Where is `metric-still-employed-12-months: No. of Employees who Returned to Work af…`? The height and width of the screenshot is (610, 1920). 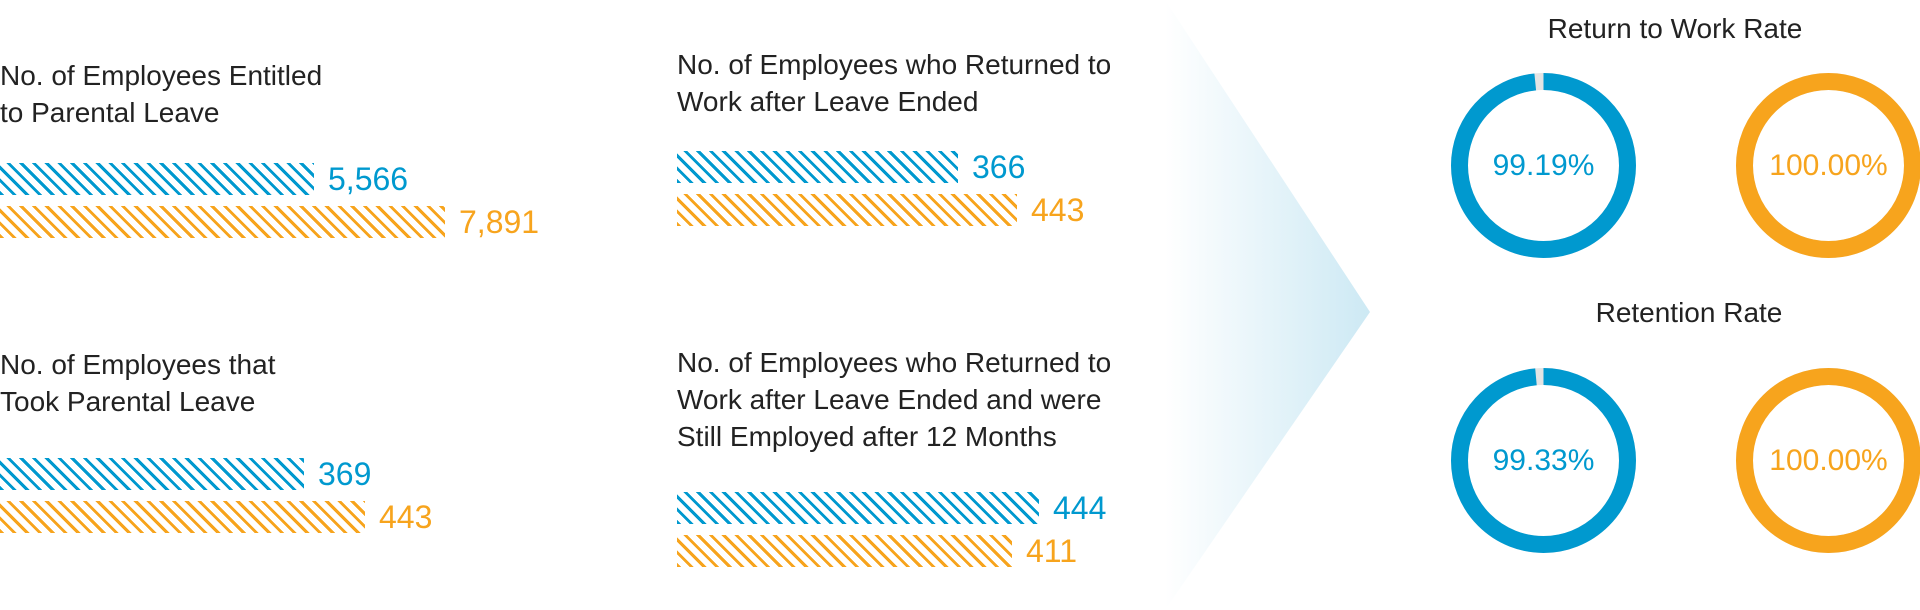 metric-still-employed-12-months: No. of Employees who Returned to Work af… is located at coordinates (894, 456).